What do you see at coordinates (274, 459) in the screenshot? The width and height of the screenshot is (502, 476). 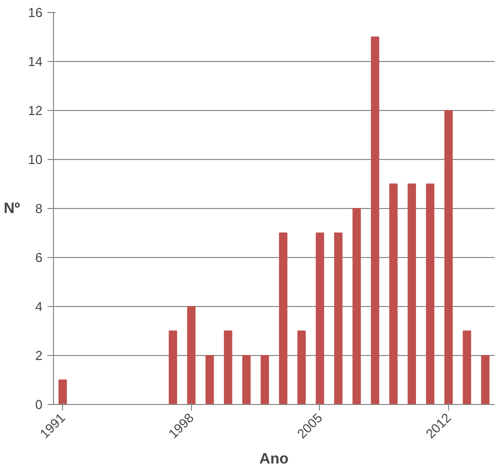 I see `x-axis-title: Ano` at bounding box center [274, 459].